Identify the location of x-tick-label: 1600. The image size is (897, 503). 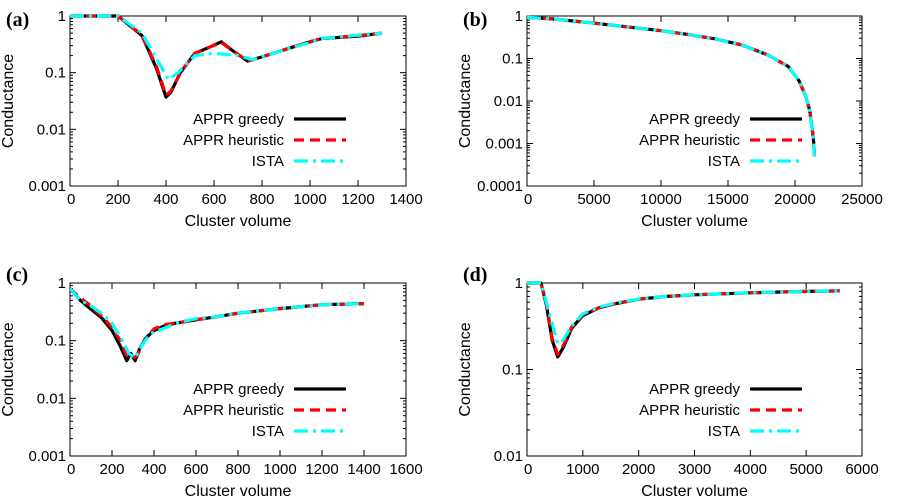
(405, 469).